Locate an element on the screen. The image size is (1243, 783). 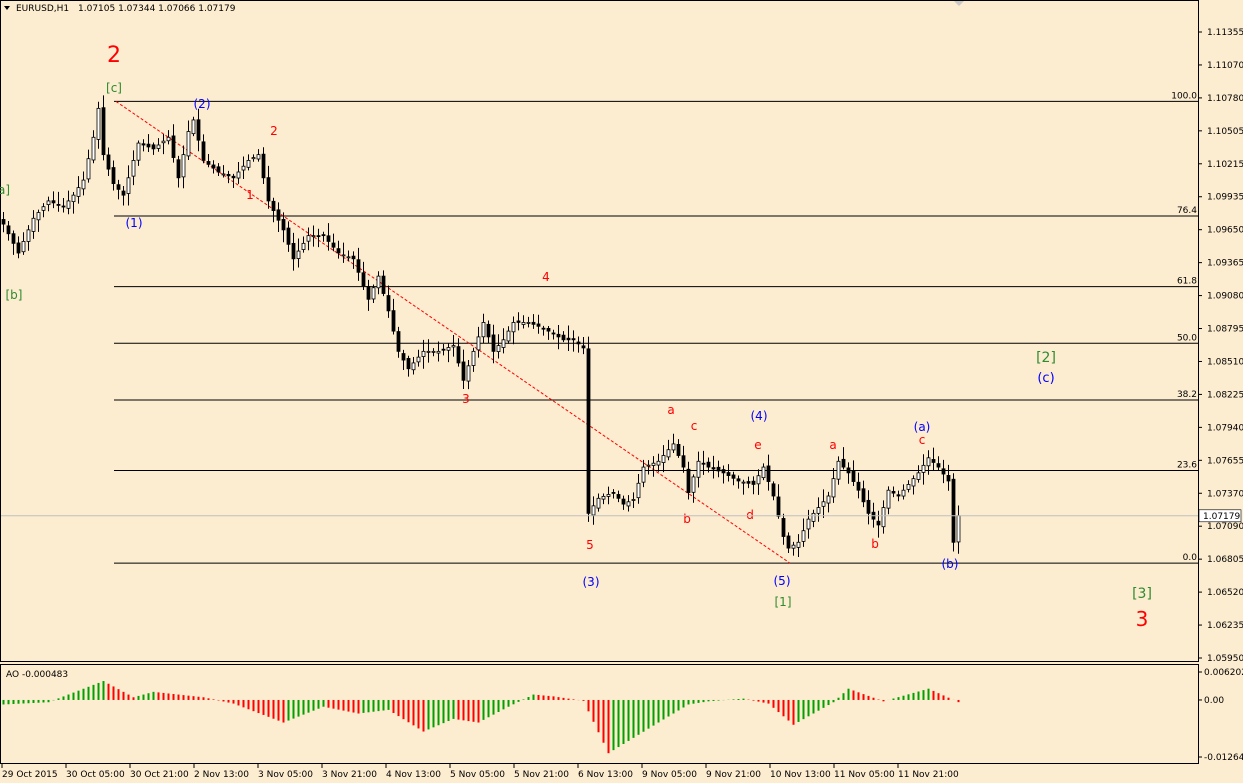
price-tick-label: 1.07940 is located at coordinates (1225, 428).